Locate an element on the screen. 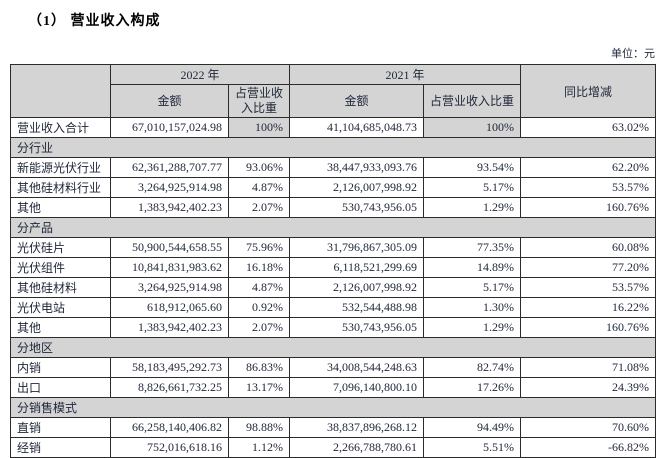 The width and height of the screenshot is (667, 458). row-label: 其他 is located at coordinates (60, 207).